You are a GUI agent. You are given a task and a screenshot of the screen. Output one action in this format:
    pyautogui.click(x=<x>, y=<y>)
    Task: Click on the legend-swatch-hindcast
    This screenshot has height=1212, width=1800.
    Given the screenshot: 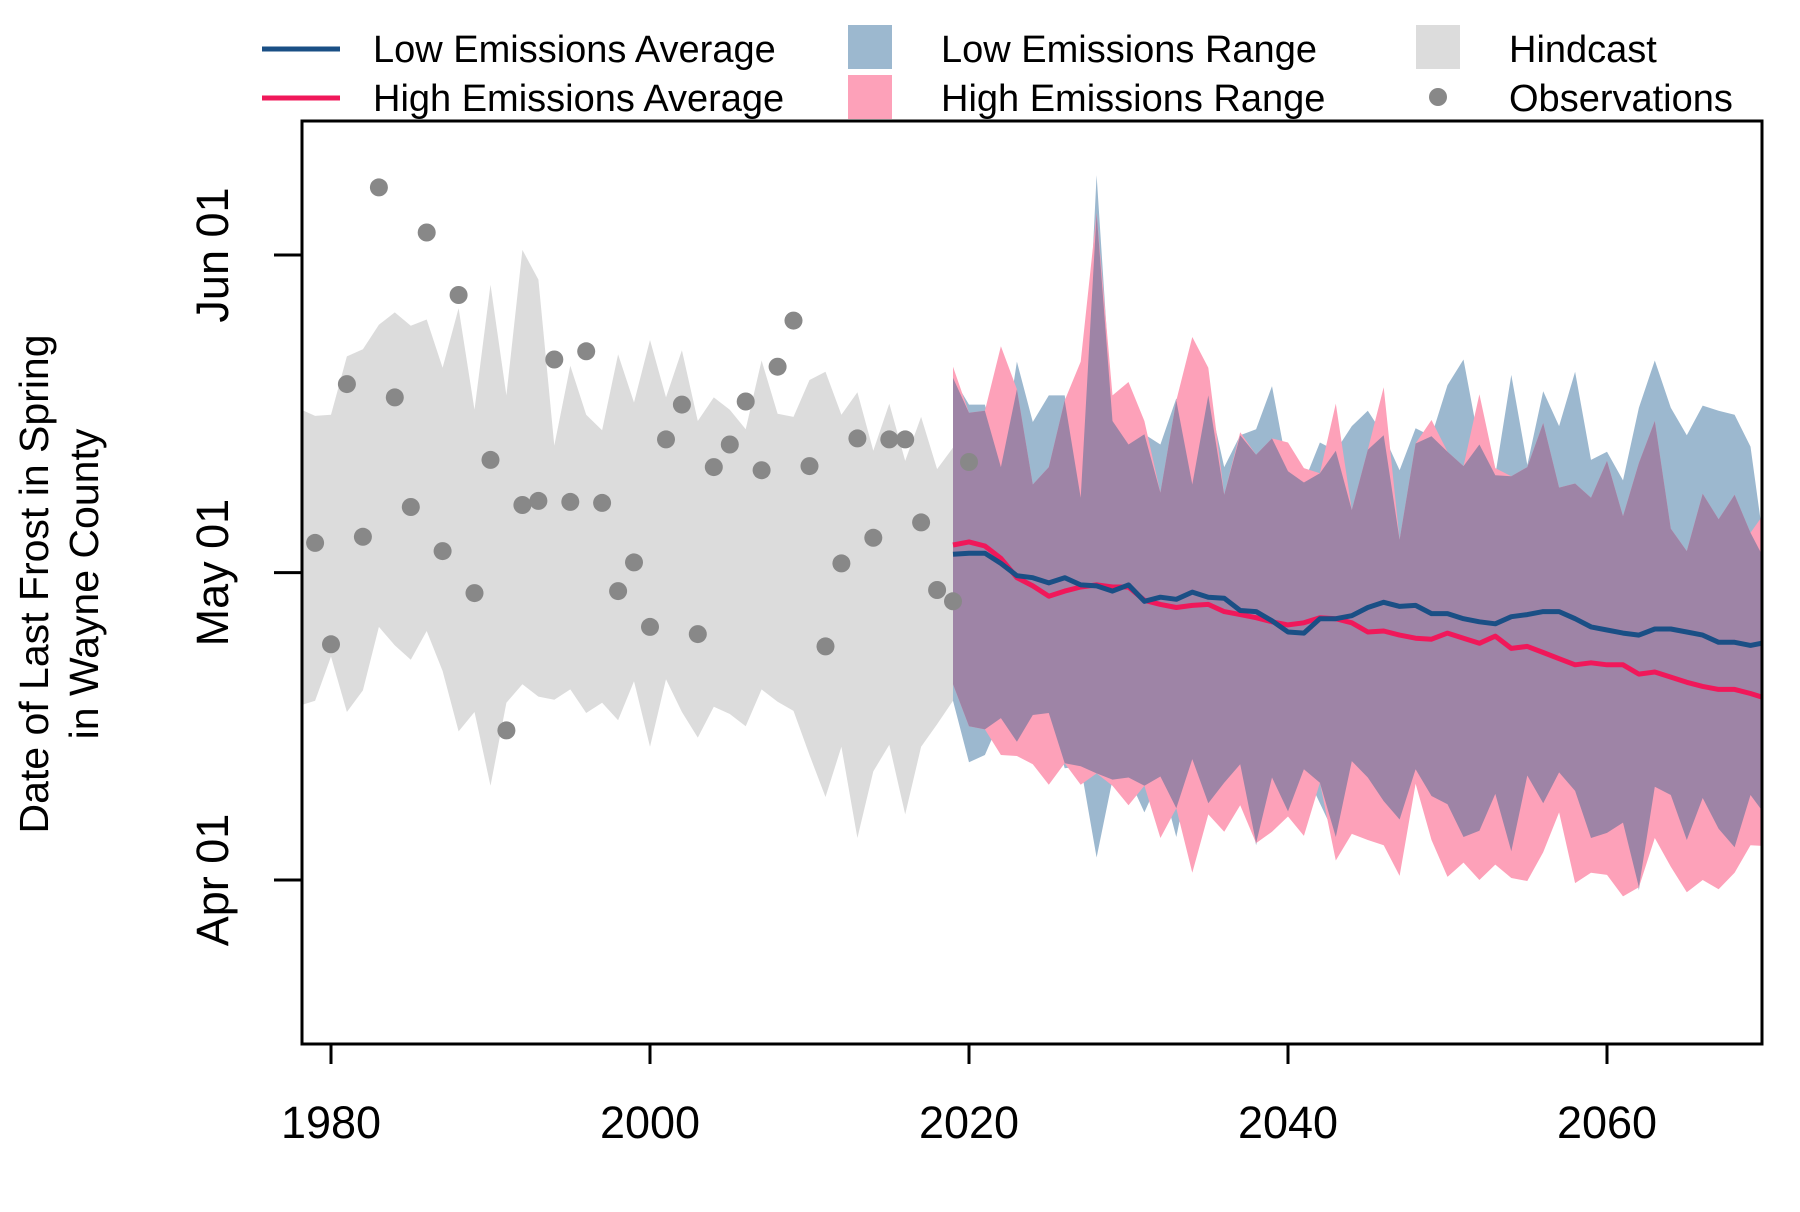 What is the action you would take?
    pyautogui.click(x=1438, y=47)
    